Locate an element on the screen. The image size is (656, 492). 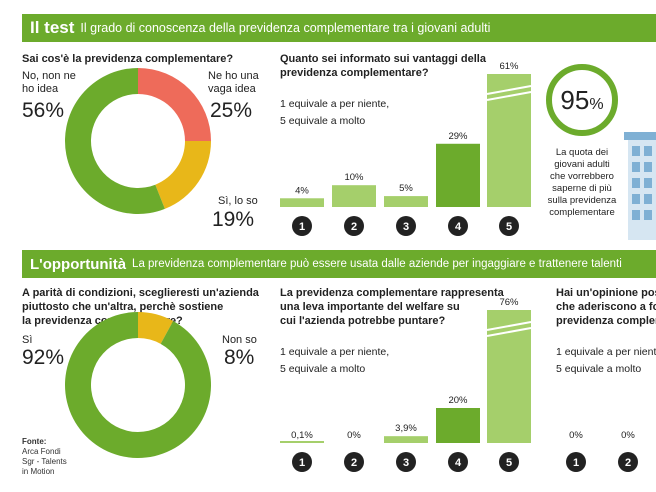
bar-chart-3: 0% 1 0% 2 is located at coordinates (602, 451).